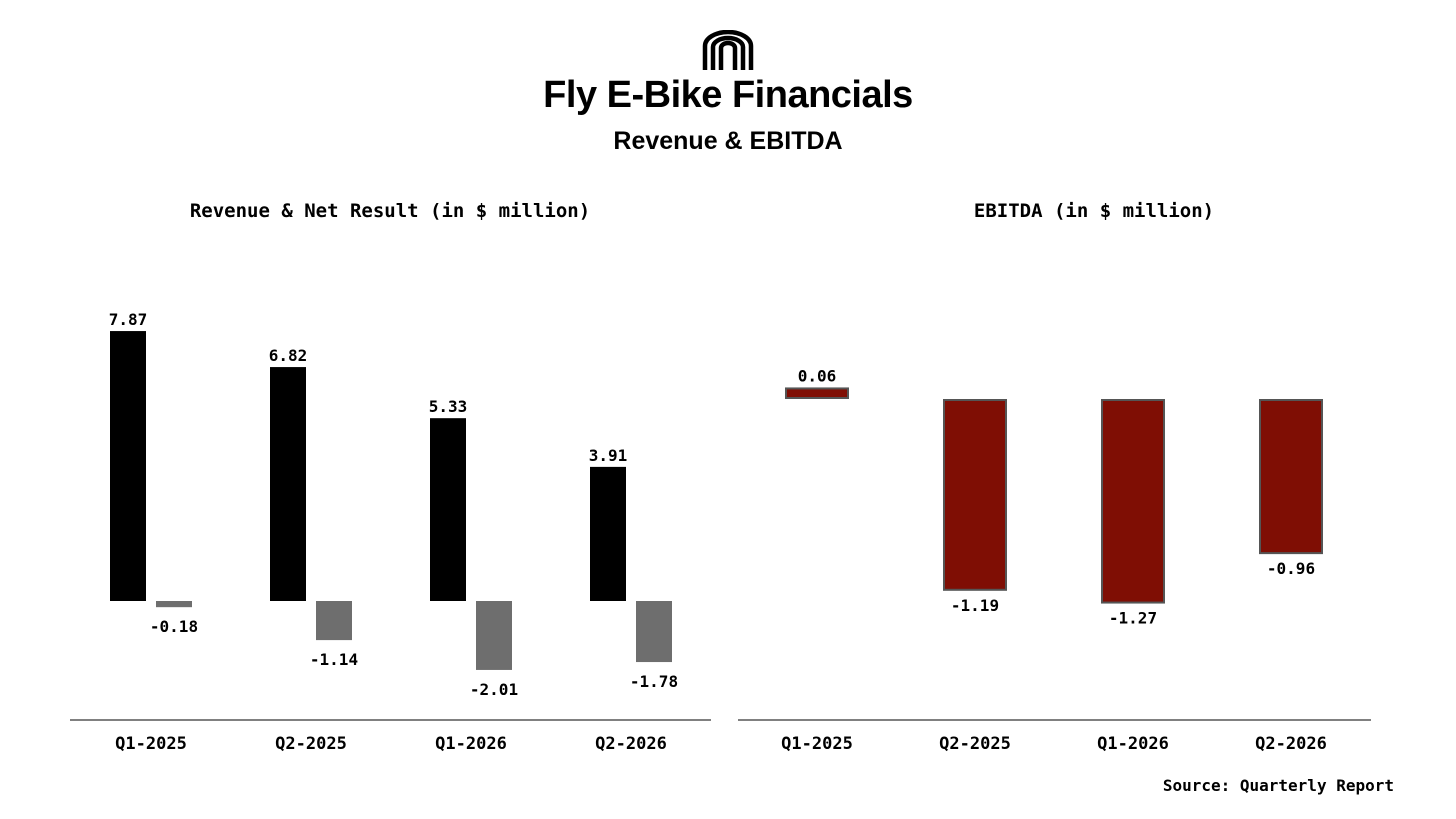 This screenshot has width=1456, height=819. What do you see at coordinates (448, 406) in the screenshot?
I see `revenue-label-q1-2026: 5.33` at bounding box center [448, 406].